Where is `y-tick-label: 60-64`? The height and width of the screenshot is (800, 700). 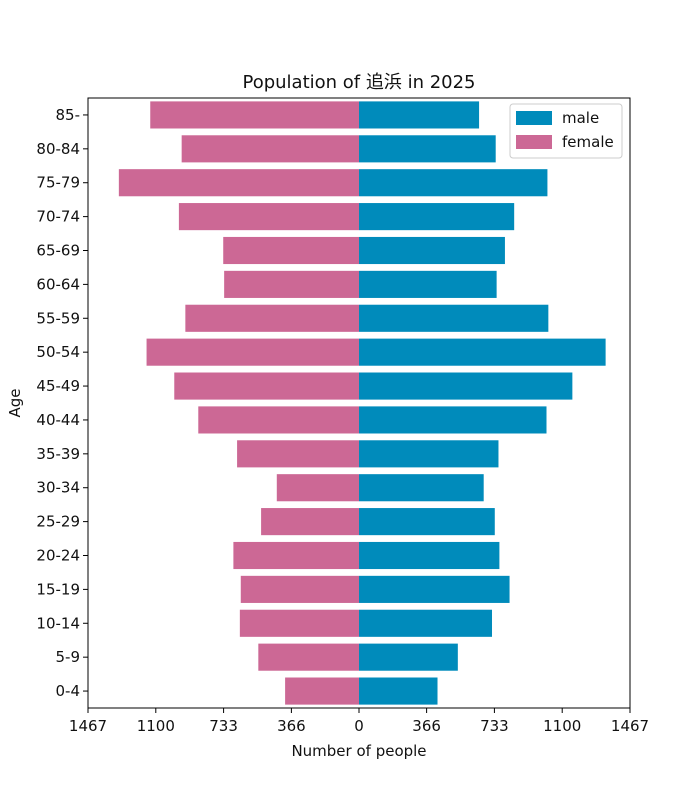 y-tick-label: 60-64 is located at coordinates (58, 284).